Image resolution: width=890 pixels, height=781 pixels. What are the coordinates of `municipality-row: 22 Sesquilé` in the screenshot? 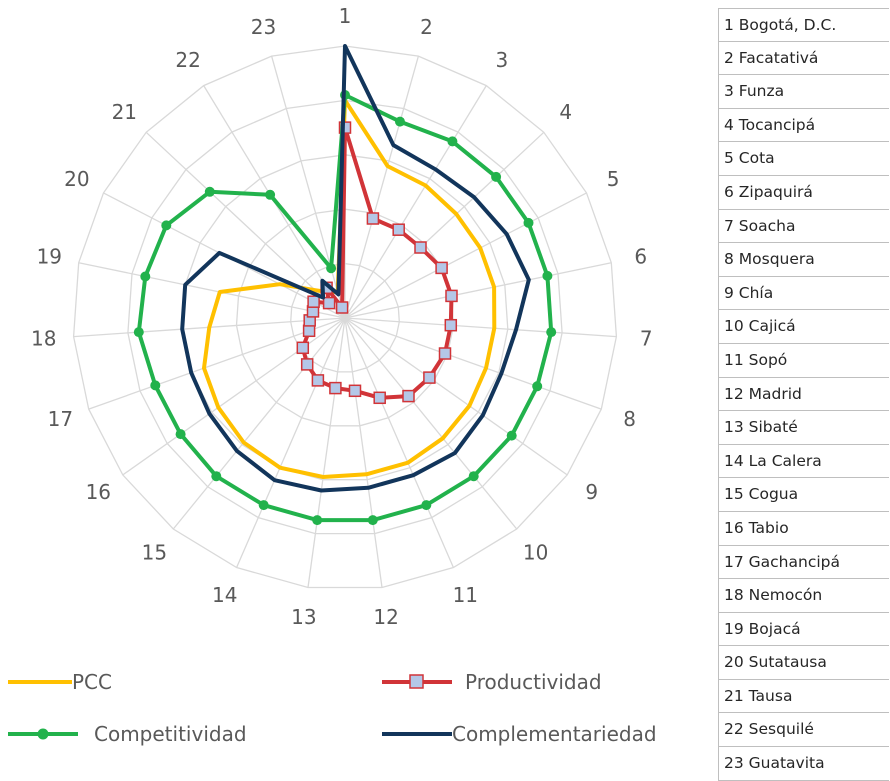 It's located at (804, 730).